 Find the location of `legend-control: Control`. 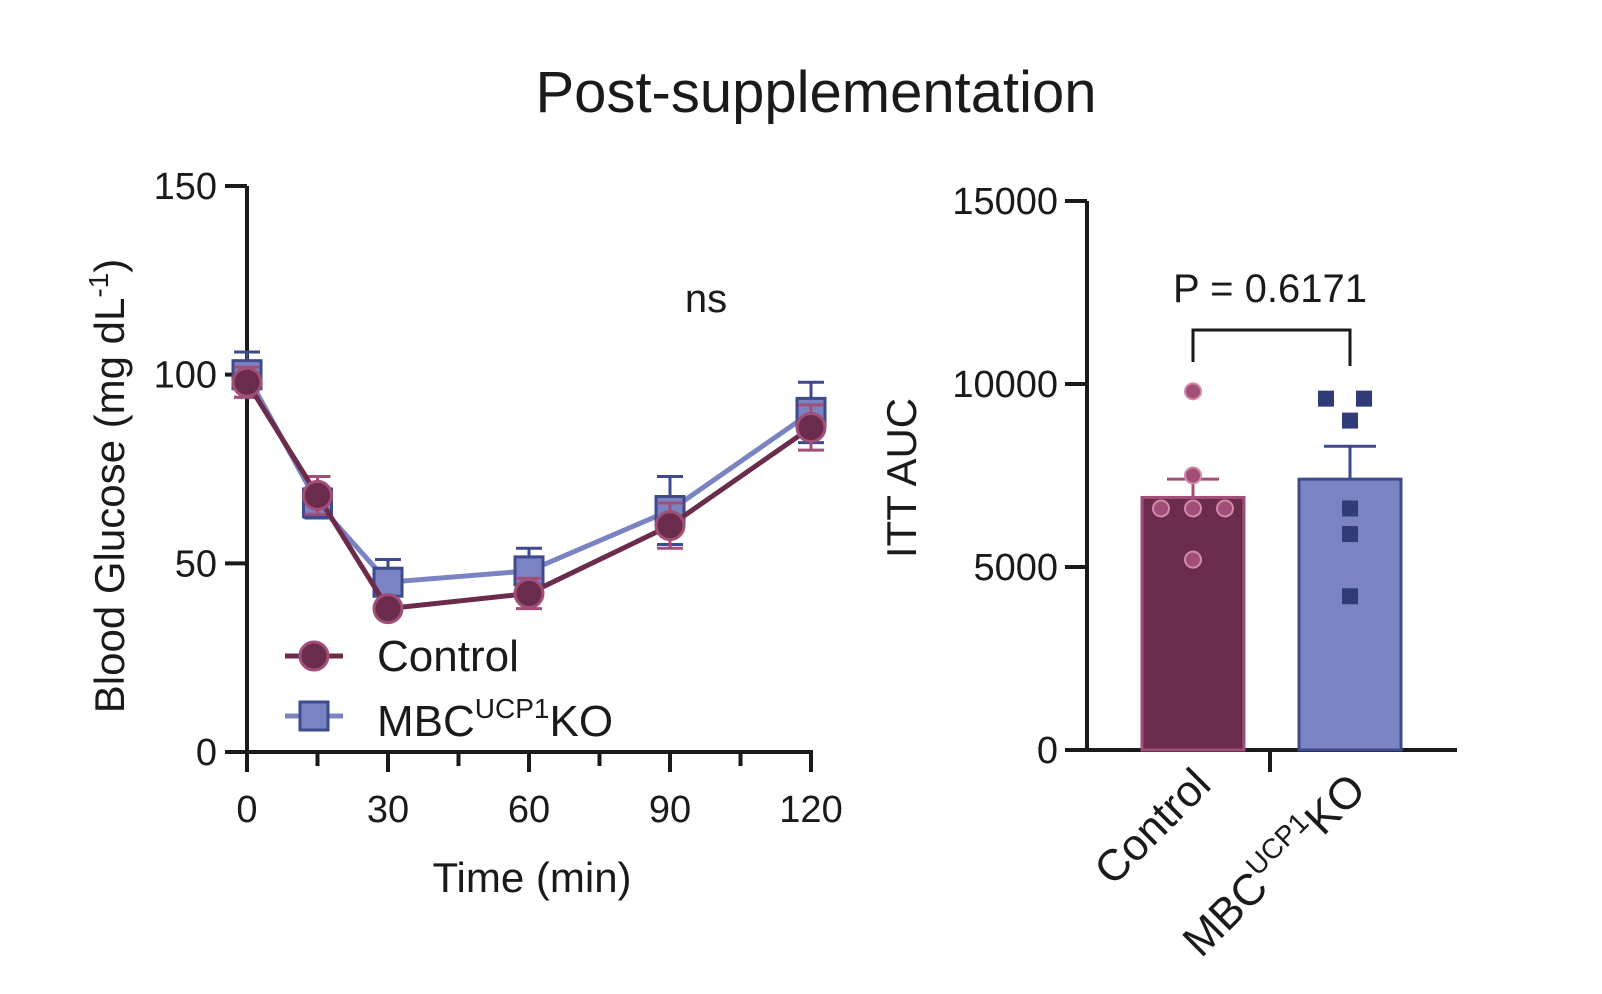

legend-control: Control is located at coordinates (402, 656).